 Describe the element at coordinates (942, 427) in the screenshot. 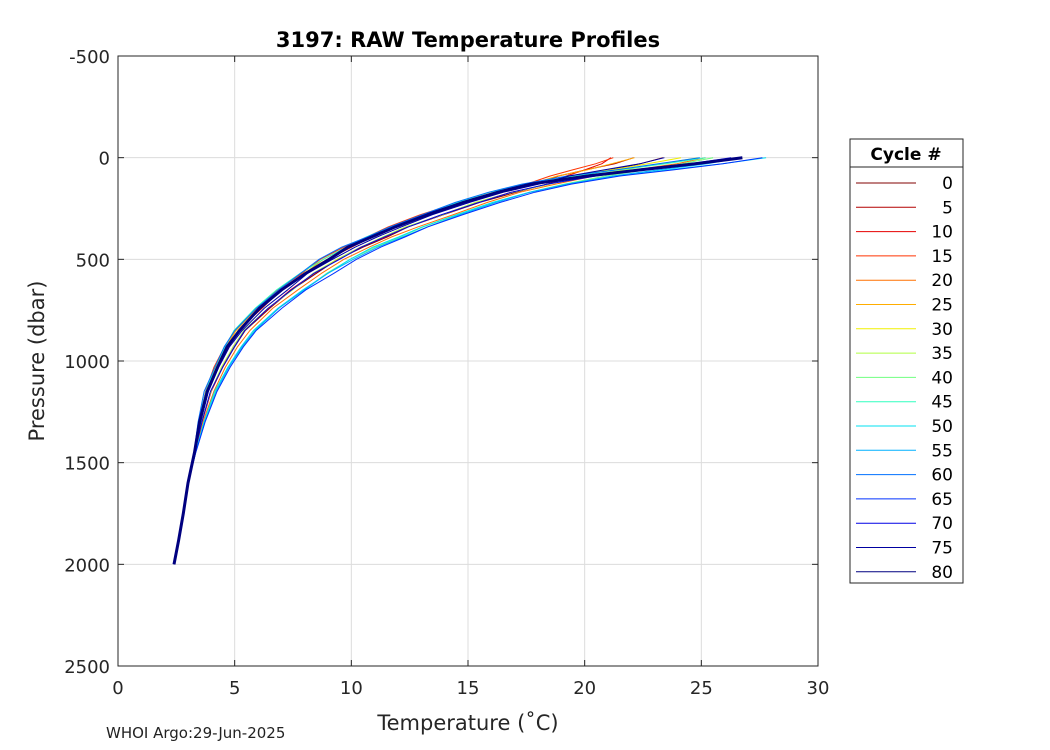

I see `legend-label: 50` at that location.